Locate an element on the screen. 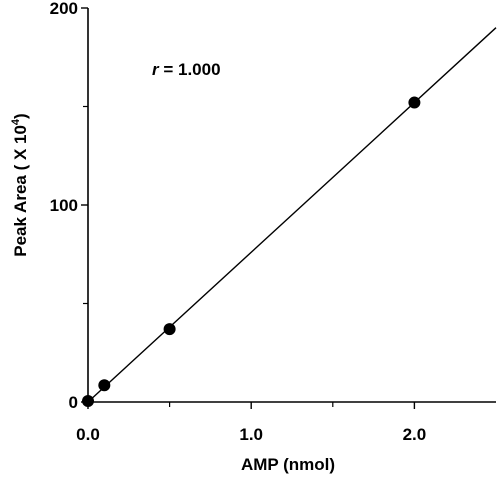 The height and width of the screenshot is (484, 500). annotation-r: r is located at coordinates (156, 69).